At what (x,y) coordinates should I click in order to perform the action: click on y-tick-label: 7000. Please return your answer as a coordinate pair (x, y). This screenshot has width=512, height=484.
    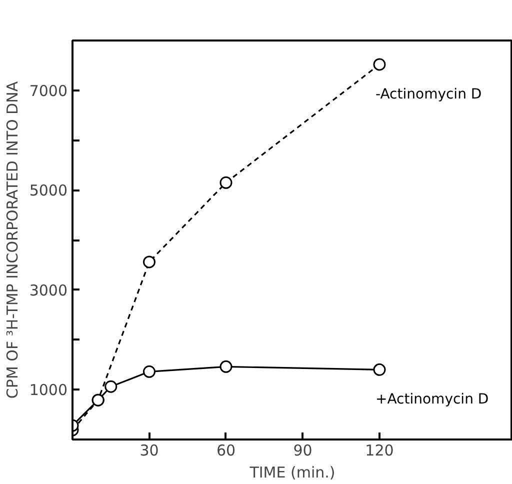
    Looking at the image, I should click on (48, 91).